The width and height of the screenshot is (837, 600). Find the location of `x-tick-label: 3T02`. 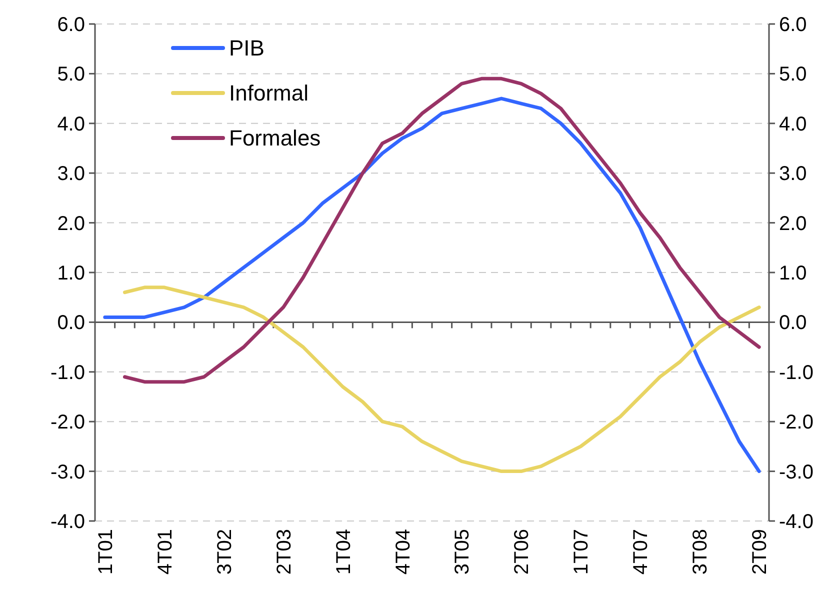

x-tick-label: 3T02 is located at coordinates (225, 552).